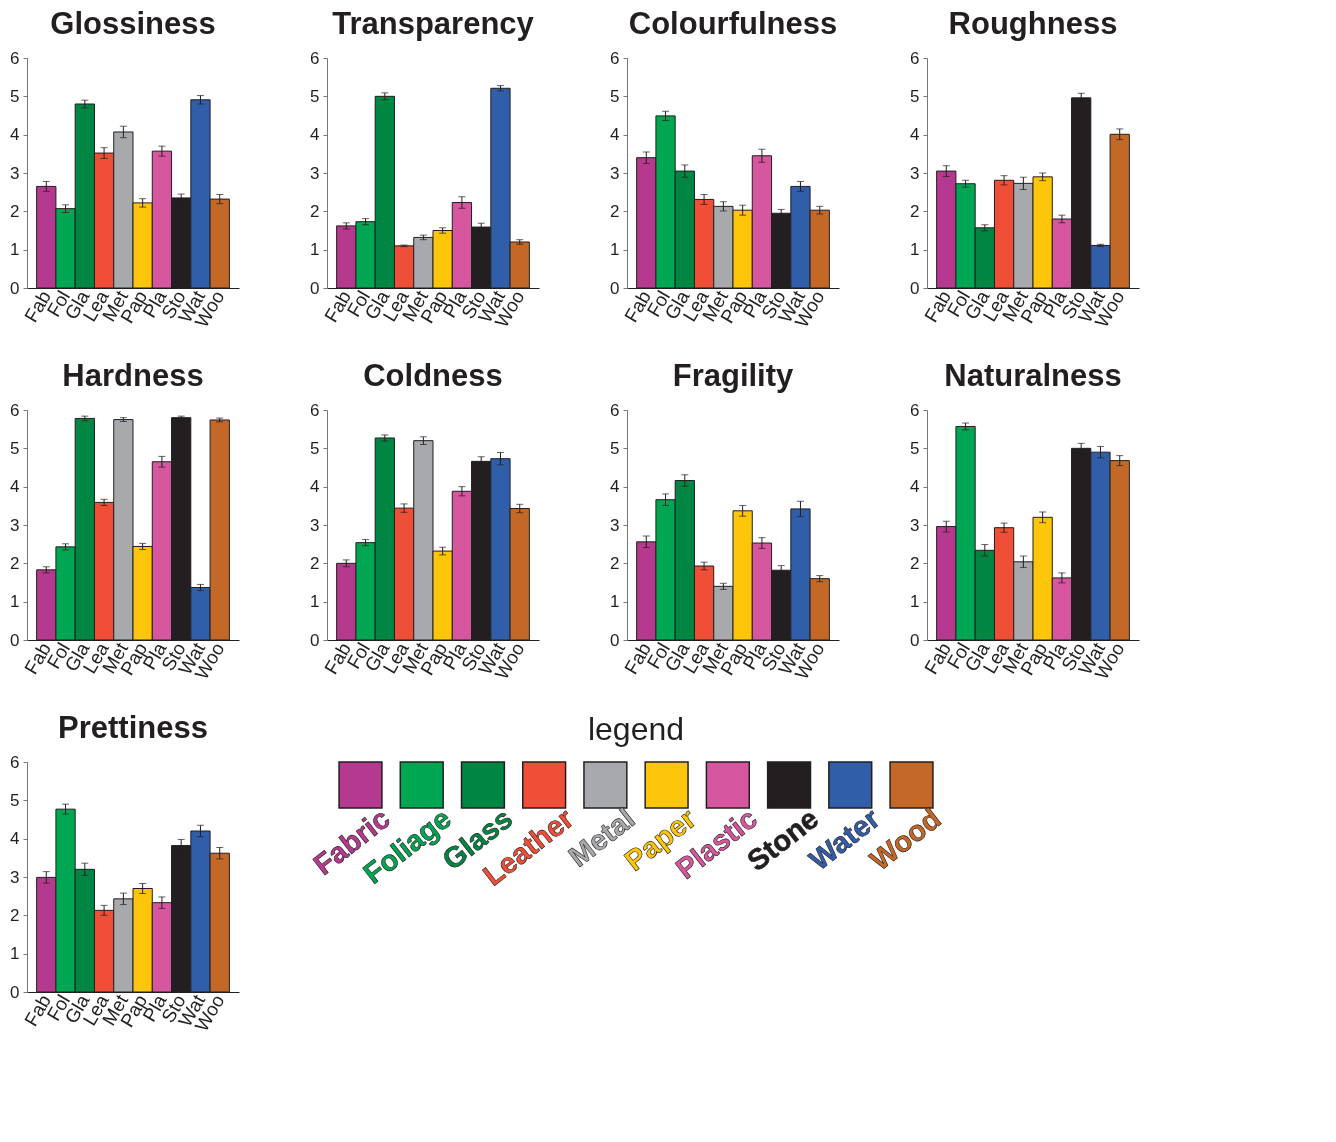 The height and width of the screenshot is (1142, 1336). I want to click on chart-title: Glossiness, so click(133, 23).